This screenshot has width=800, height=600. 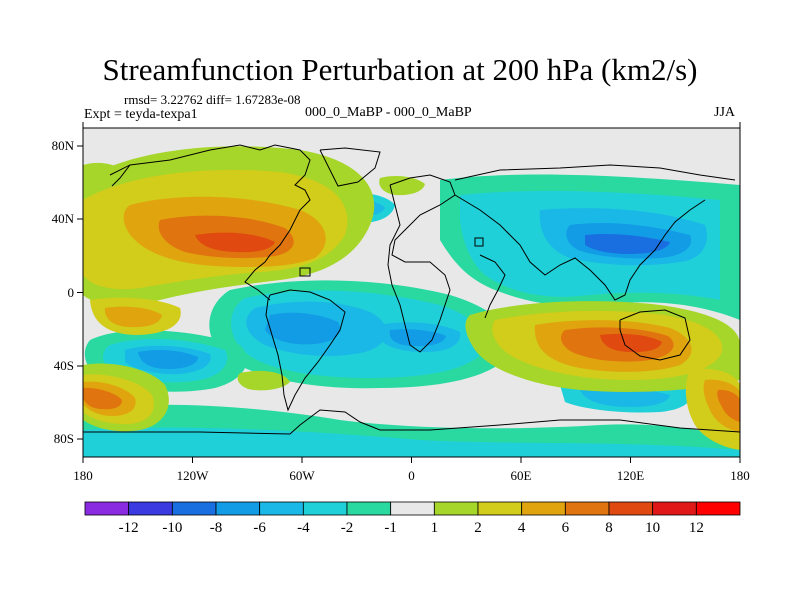 What do you see at coordinates (64, 365) in the screenshot?
I see `y-tick-label: 40S` at bounding box center [64, 365].